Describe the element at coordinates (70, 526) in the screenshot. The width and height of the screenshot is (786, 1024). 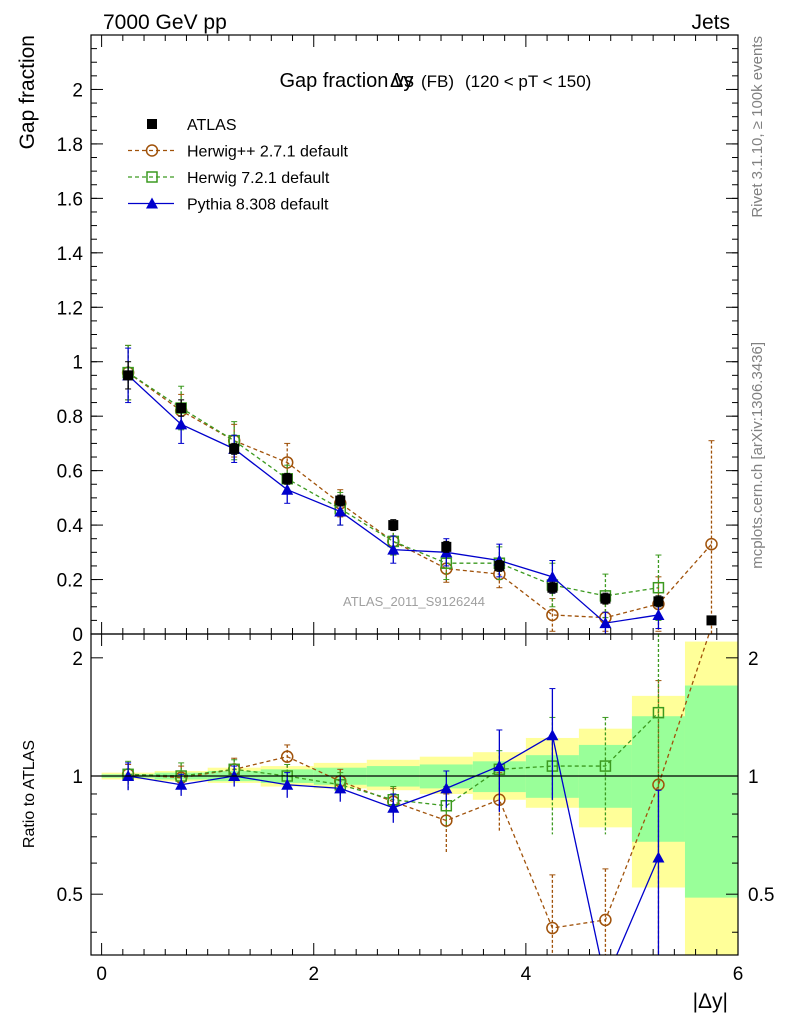
I see `main-y-tick-label: 0.4` at that location.